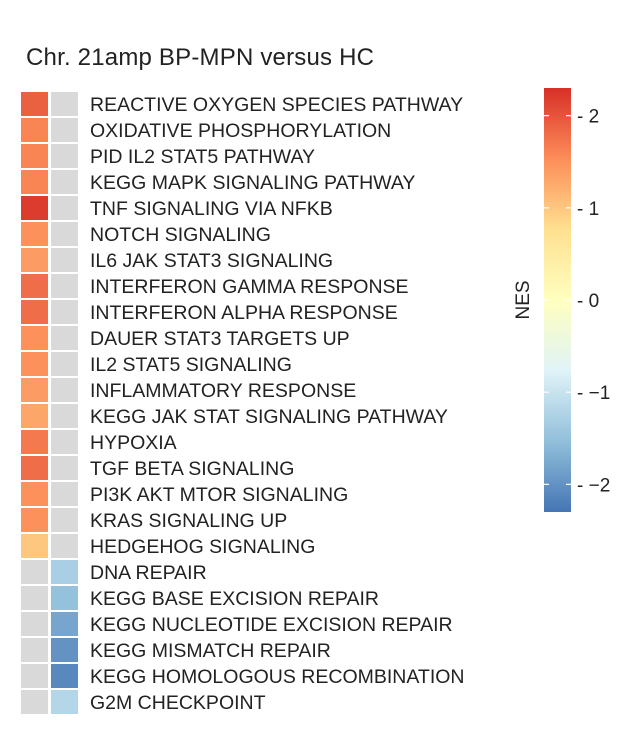 The image size is (621, 731). What do you see at coordinates (277, 677) in the screenshot?
I see `row-label: KEGG HOMOLOGOUS RECOMBINATION` at bounding box center [277, 677].